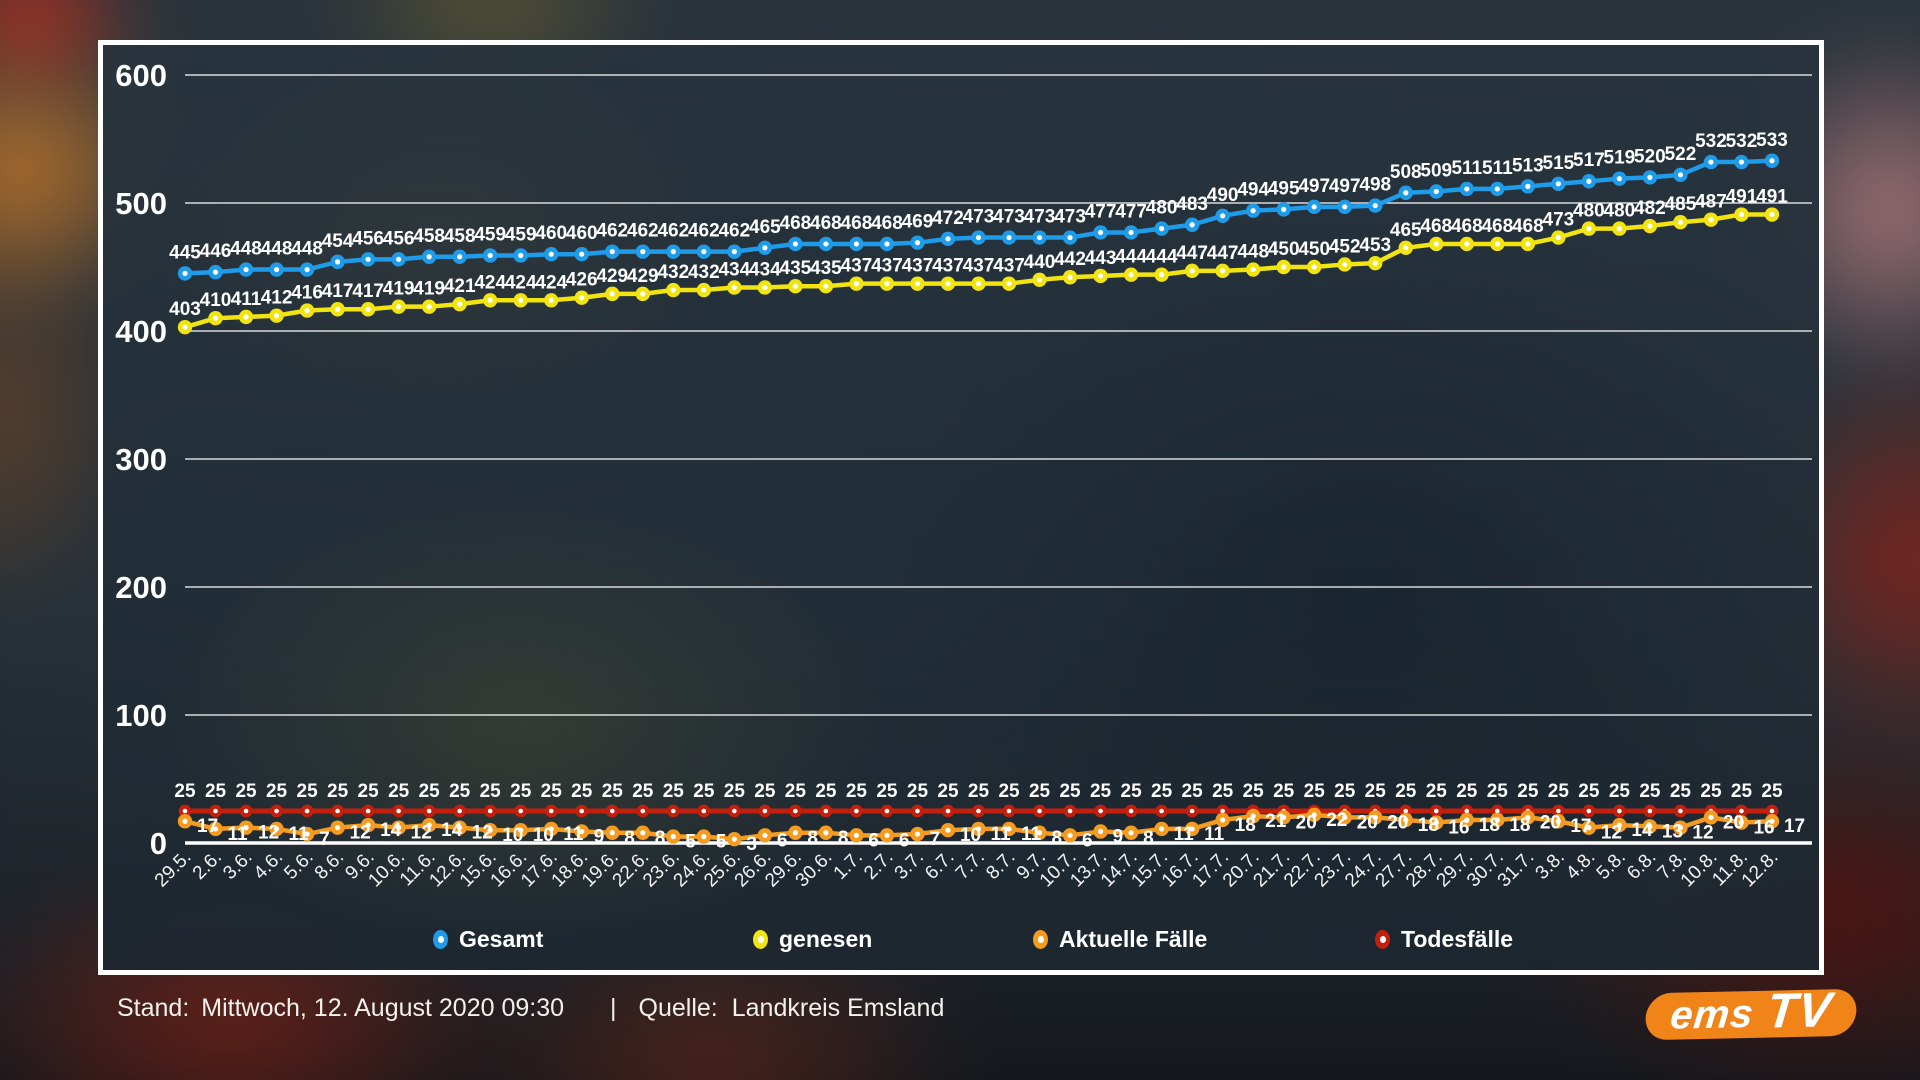  What do you see at coordinates (141, 331) in the screenshot?
I see `y-axis-label: 400` at bounding box center [141, 331].